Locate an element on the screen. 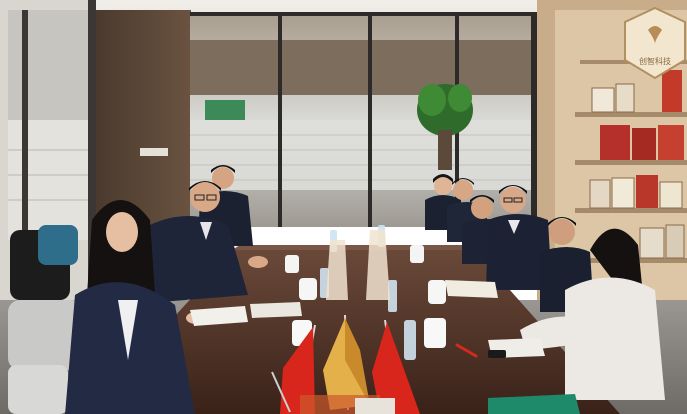 This screenshot has width=687, height=414. light-switch is located at coordinates (154, 152).